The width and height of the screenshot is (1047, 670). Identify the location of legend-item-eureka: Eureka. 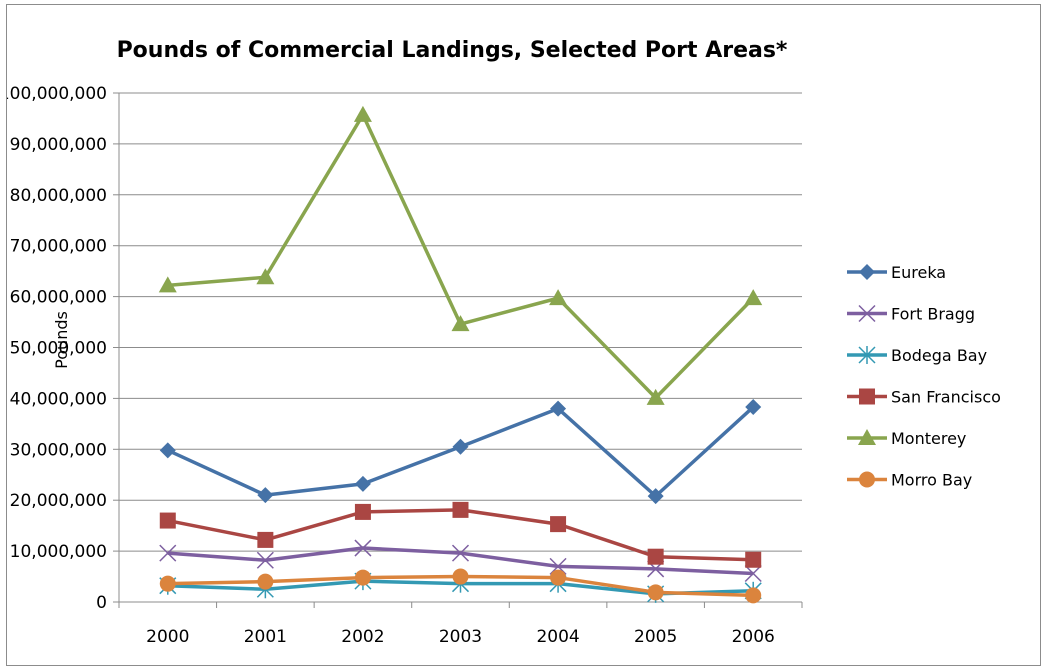
(896, 272).